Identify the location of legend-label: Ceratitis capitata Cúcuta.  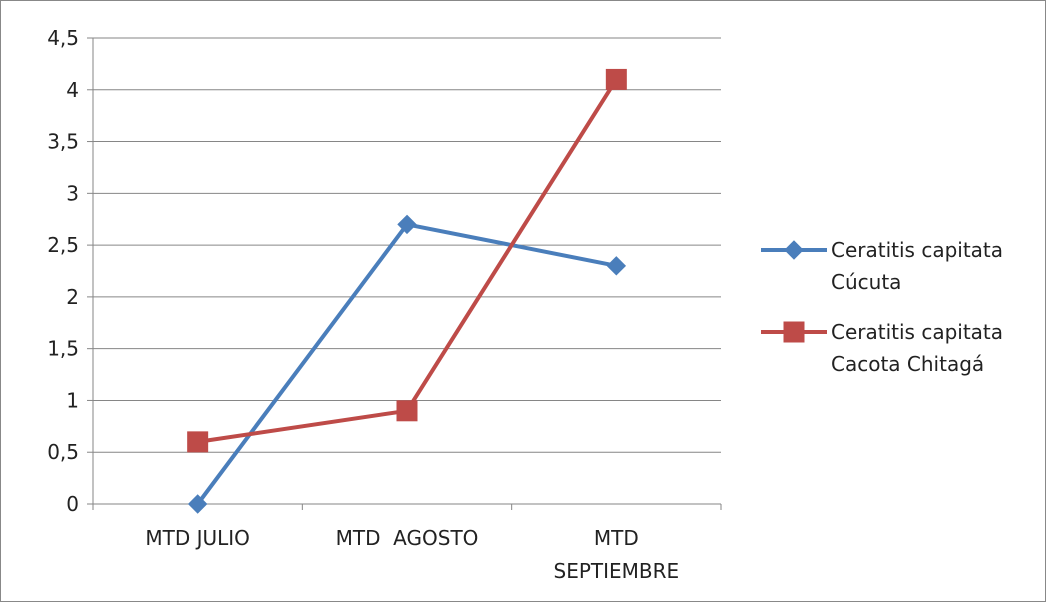
(917, 266).